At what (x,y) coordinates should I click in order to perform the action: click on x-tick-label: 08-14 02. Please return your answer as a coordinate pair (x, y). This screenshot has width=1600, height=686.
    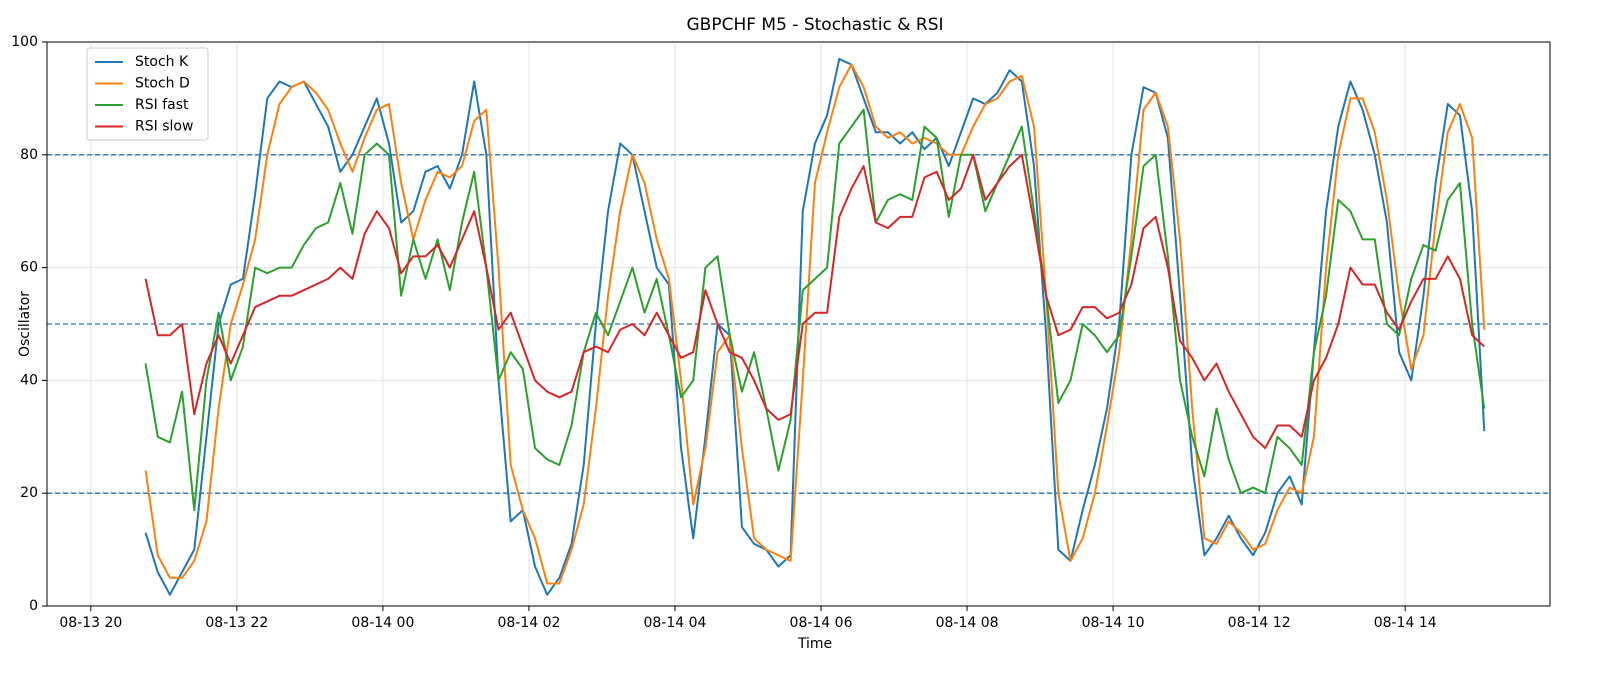
    Looking at the image, I should click on (528, 623).